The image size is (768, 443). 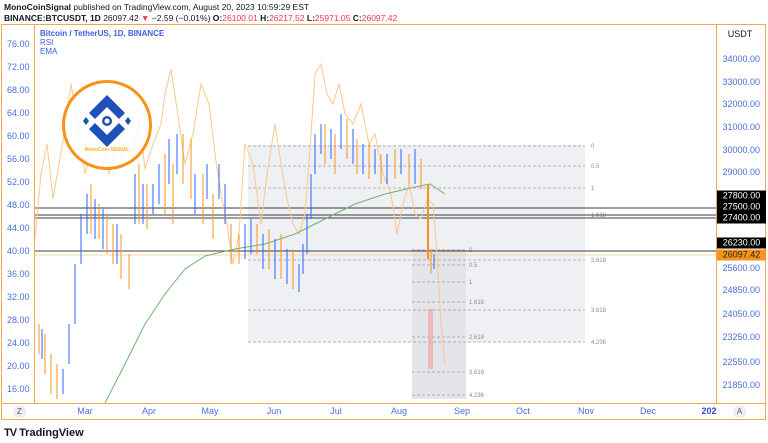 What do you see at coordinates (741, 172) in the screenshot?
I see `price-tick: 29000.00` at bounding box center [741, 172].